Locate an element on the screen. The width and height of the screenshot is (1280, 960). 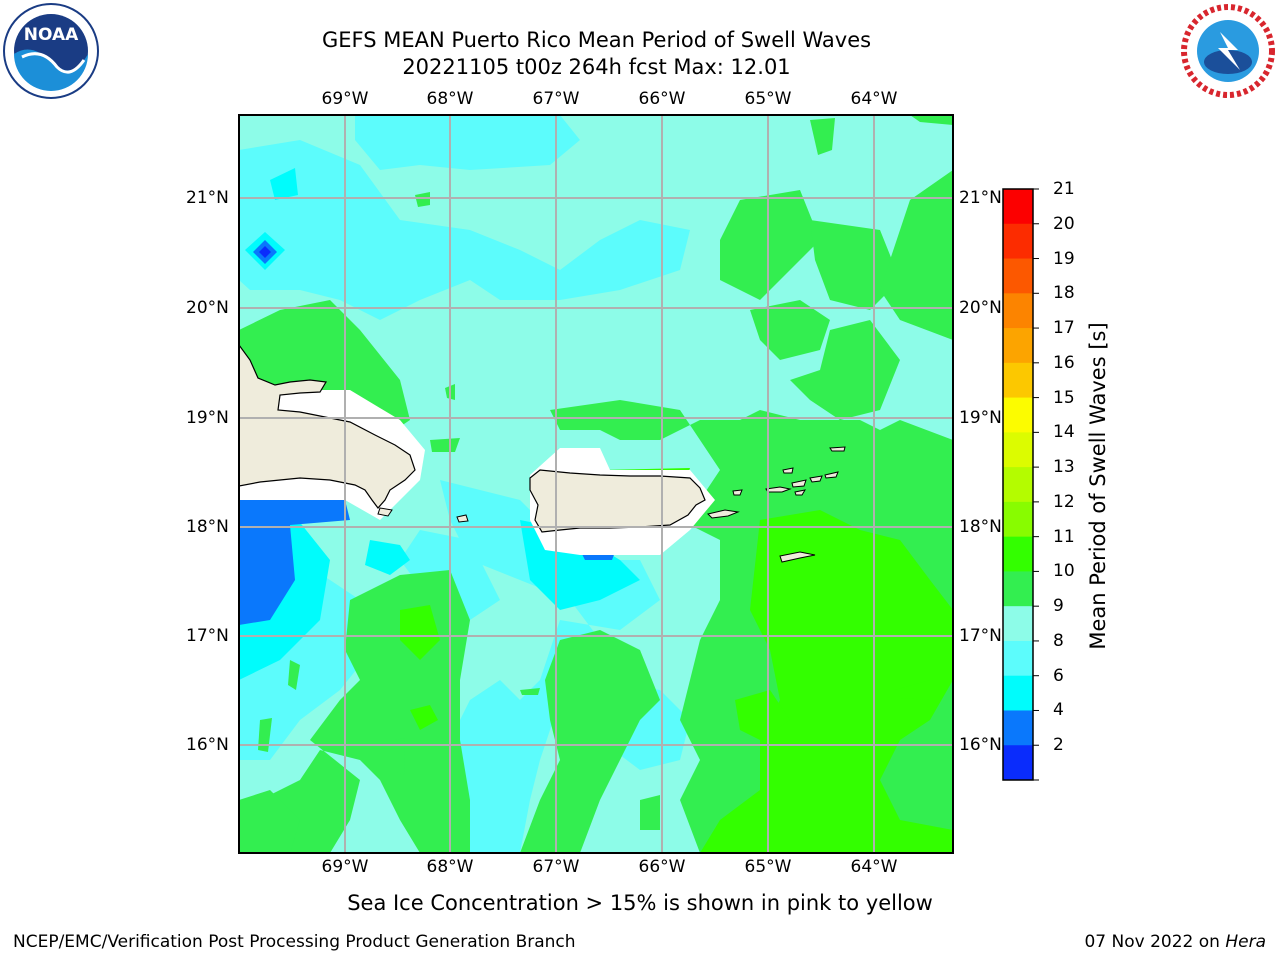
lat-label-left: 18°N is located at coordinates (207, 527).